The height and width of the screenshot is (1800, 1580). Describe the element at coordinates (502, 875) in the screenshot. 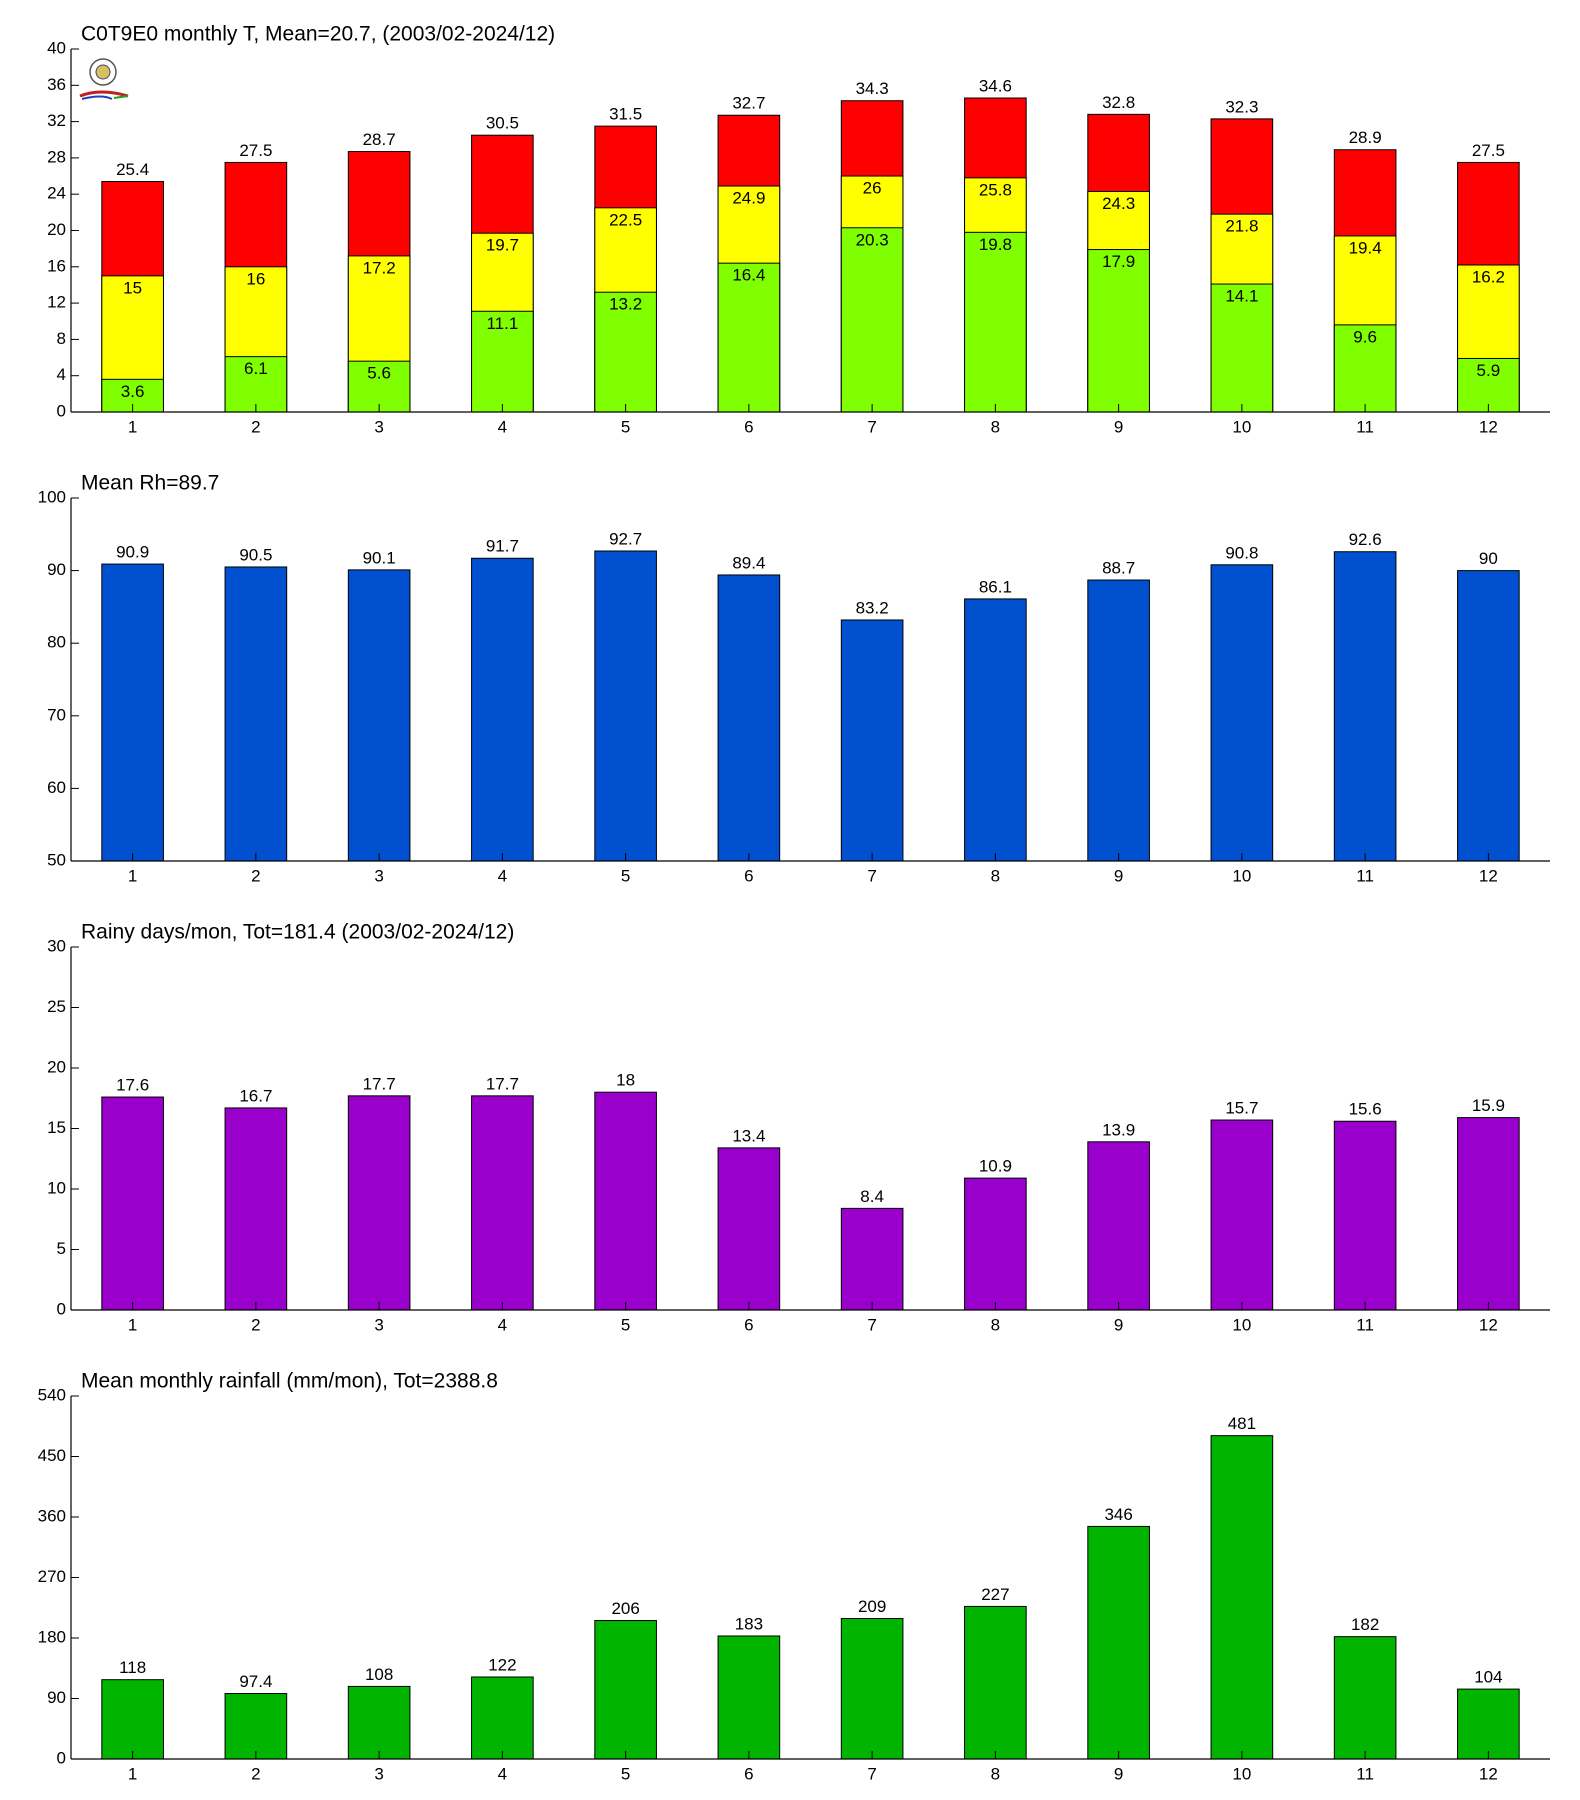

I see `x-tick-label: 4` at that location.